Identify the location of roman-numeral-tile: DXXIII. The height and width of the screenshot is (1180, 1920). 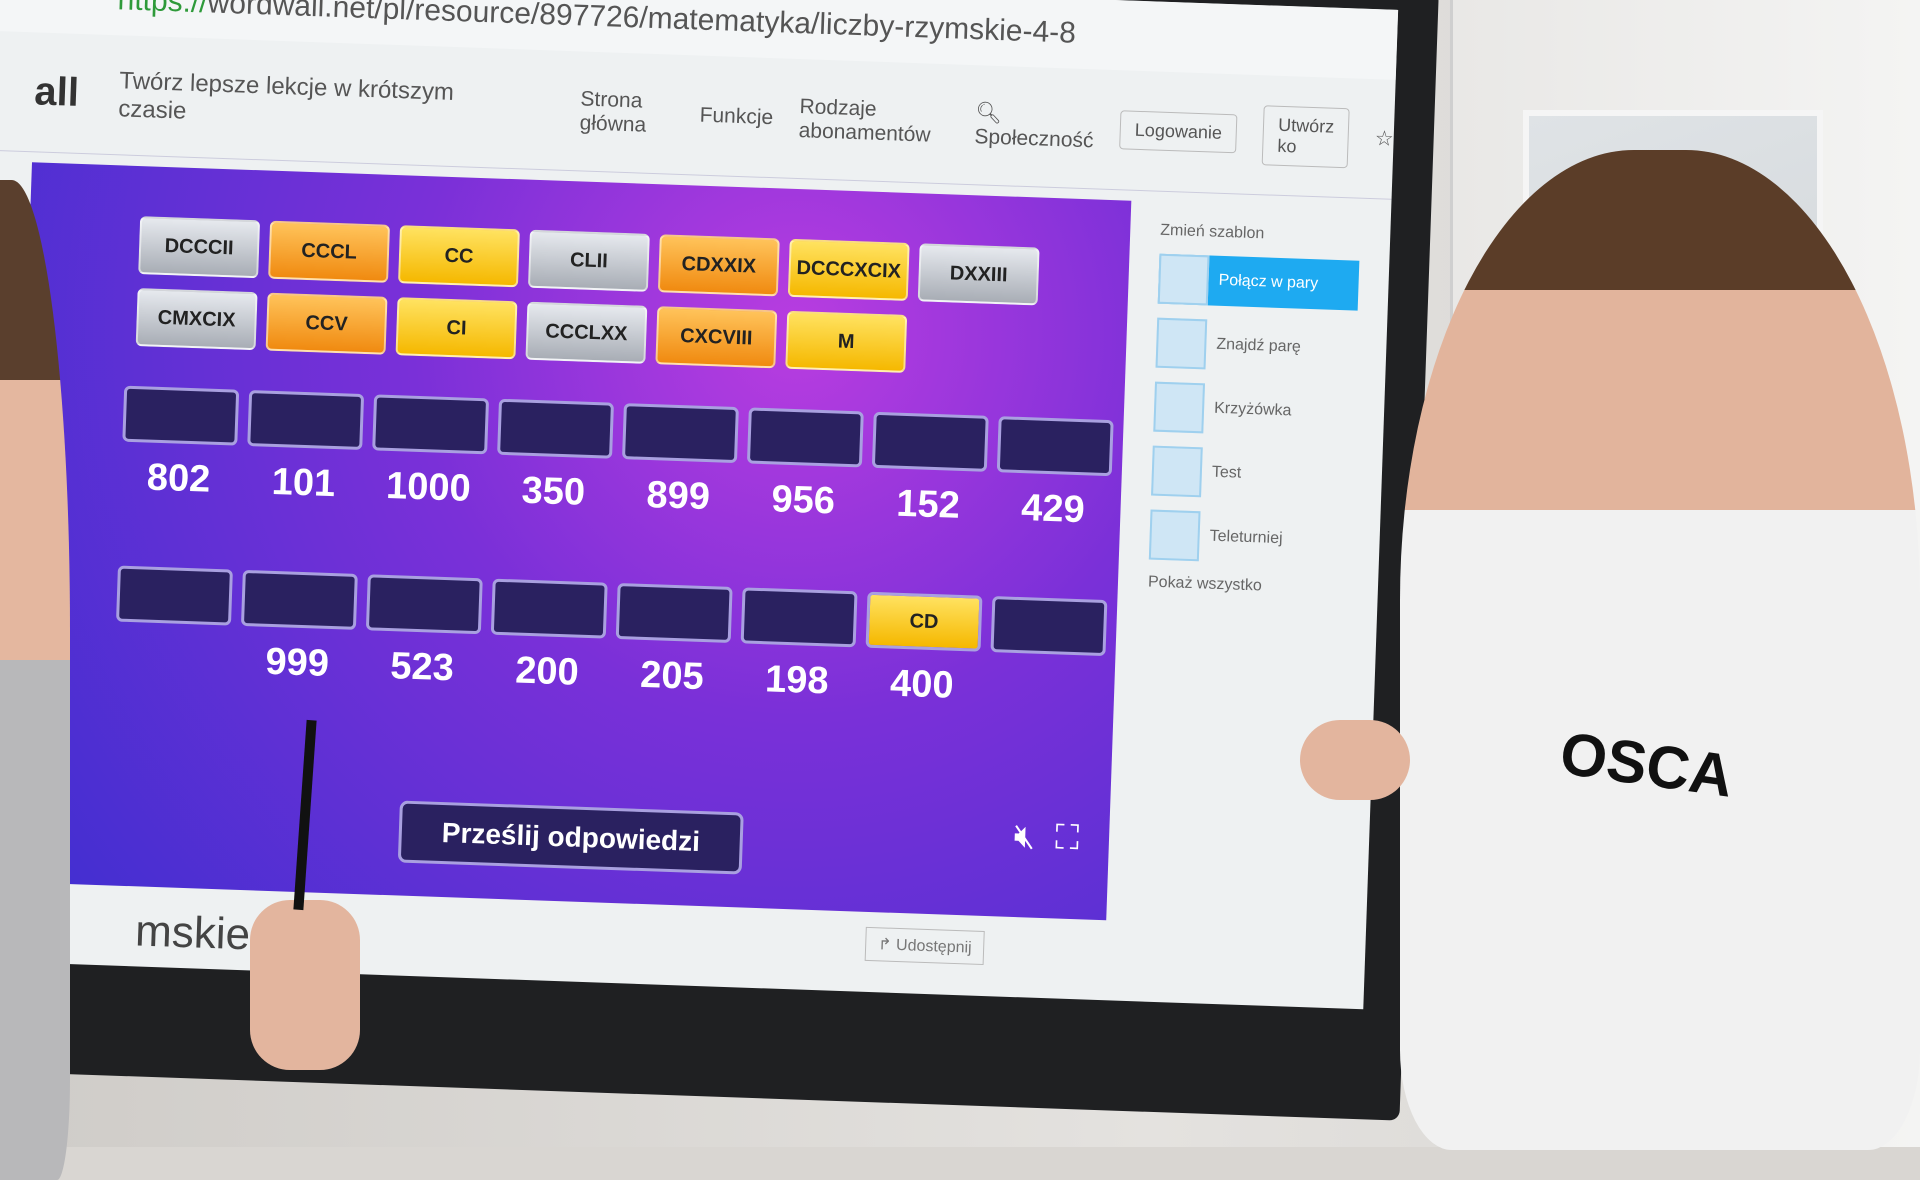
(978, 274).